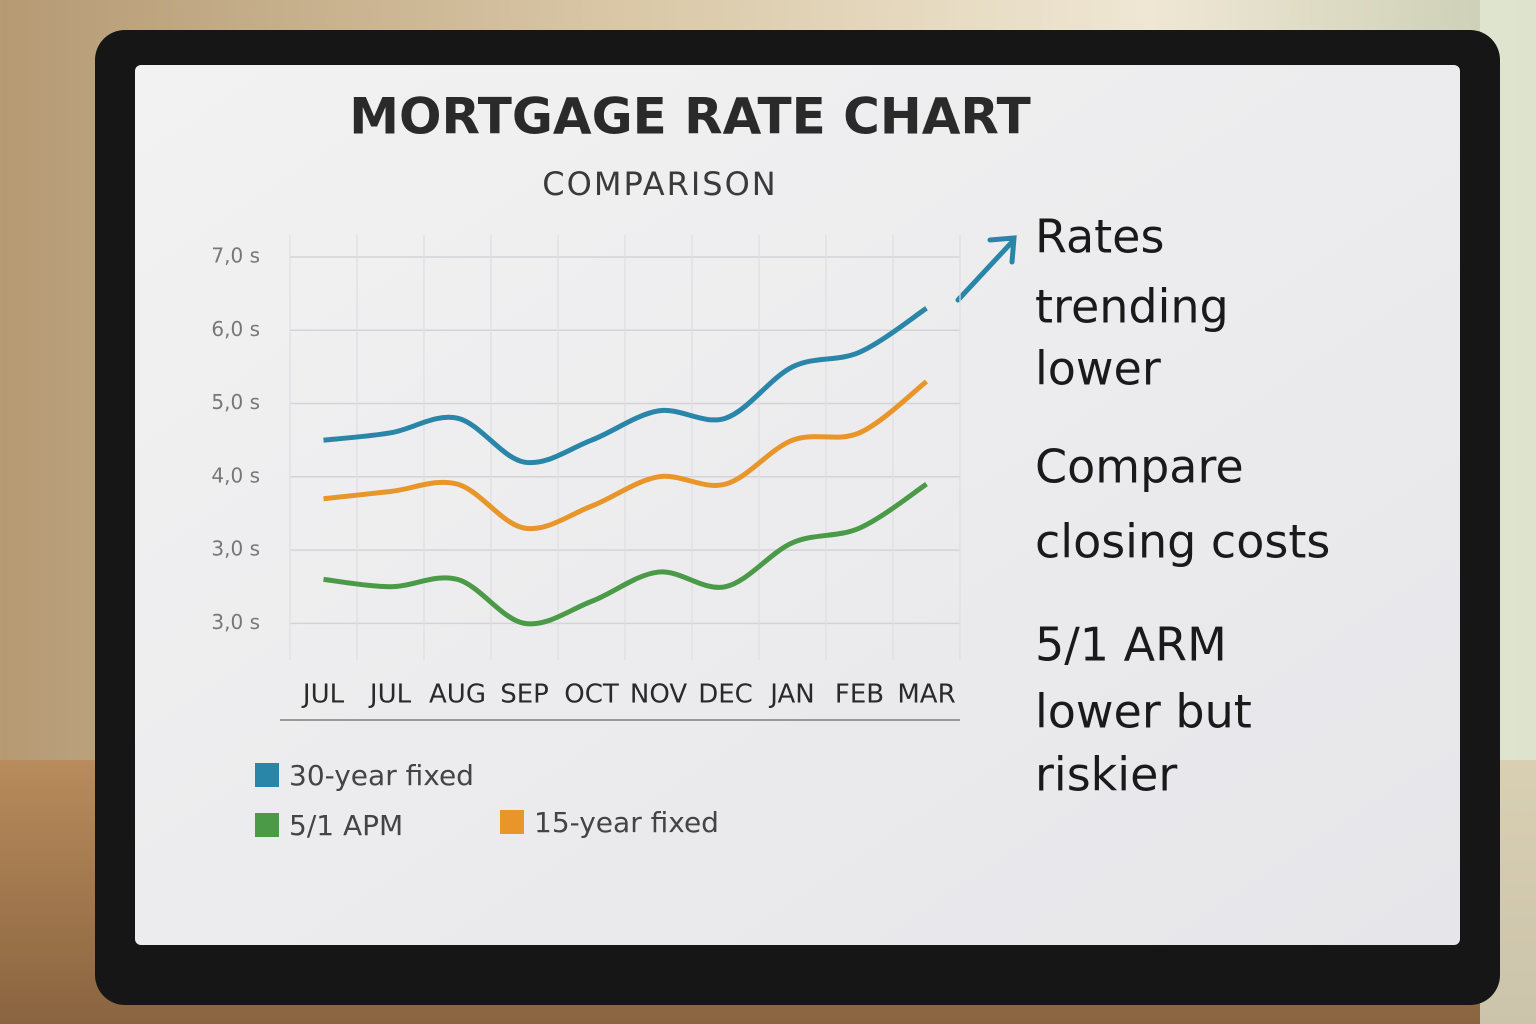 This screenshot has height=1024, width=1536. What do you see at coordinates (725, 695) in the screenshot?
I see `x-tick-label: DEC` at bounding box center [725, 695].